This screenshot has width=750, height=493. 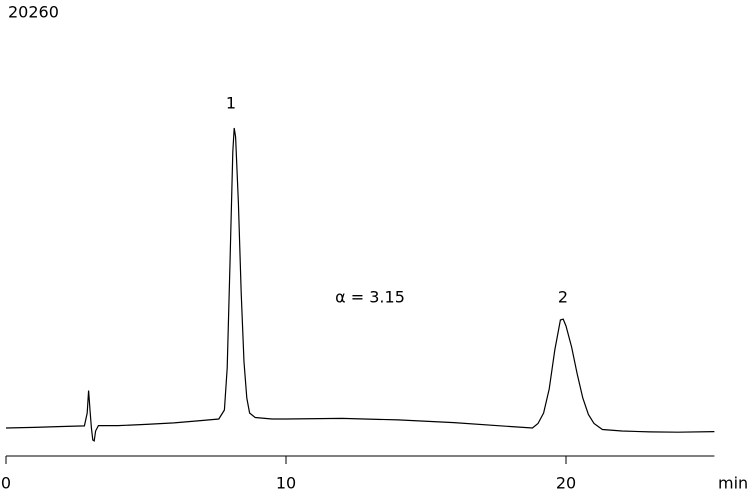 What do you see at coordinates (563, 297) in the screenshot?
I see `annotation: 2` at bounding box center [563, 297].